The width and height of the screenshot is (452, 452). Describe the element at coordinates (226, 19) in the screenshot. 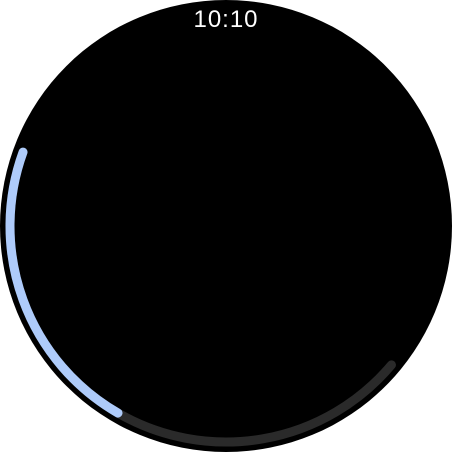

I see `clock-time: 10:10` at that location.